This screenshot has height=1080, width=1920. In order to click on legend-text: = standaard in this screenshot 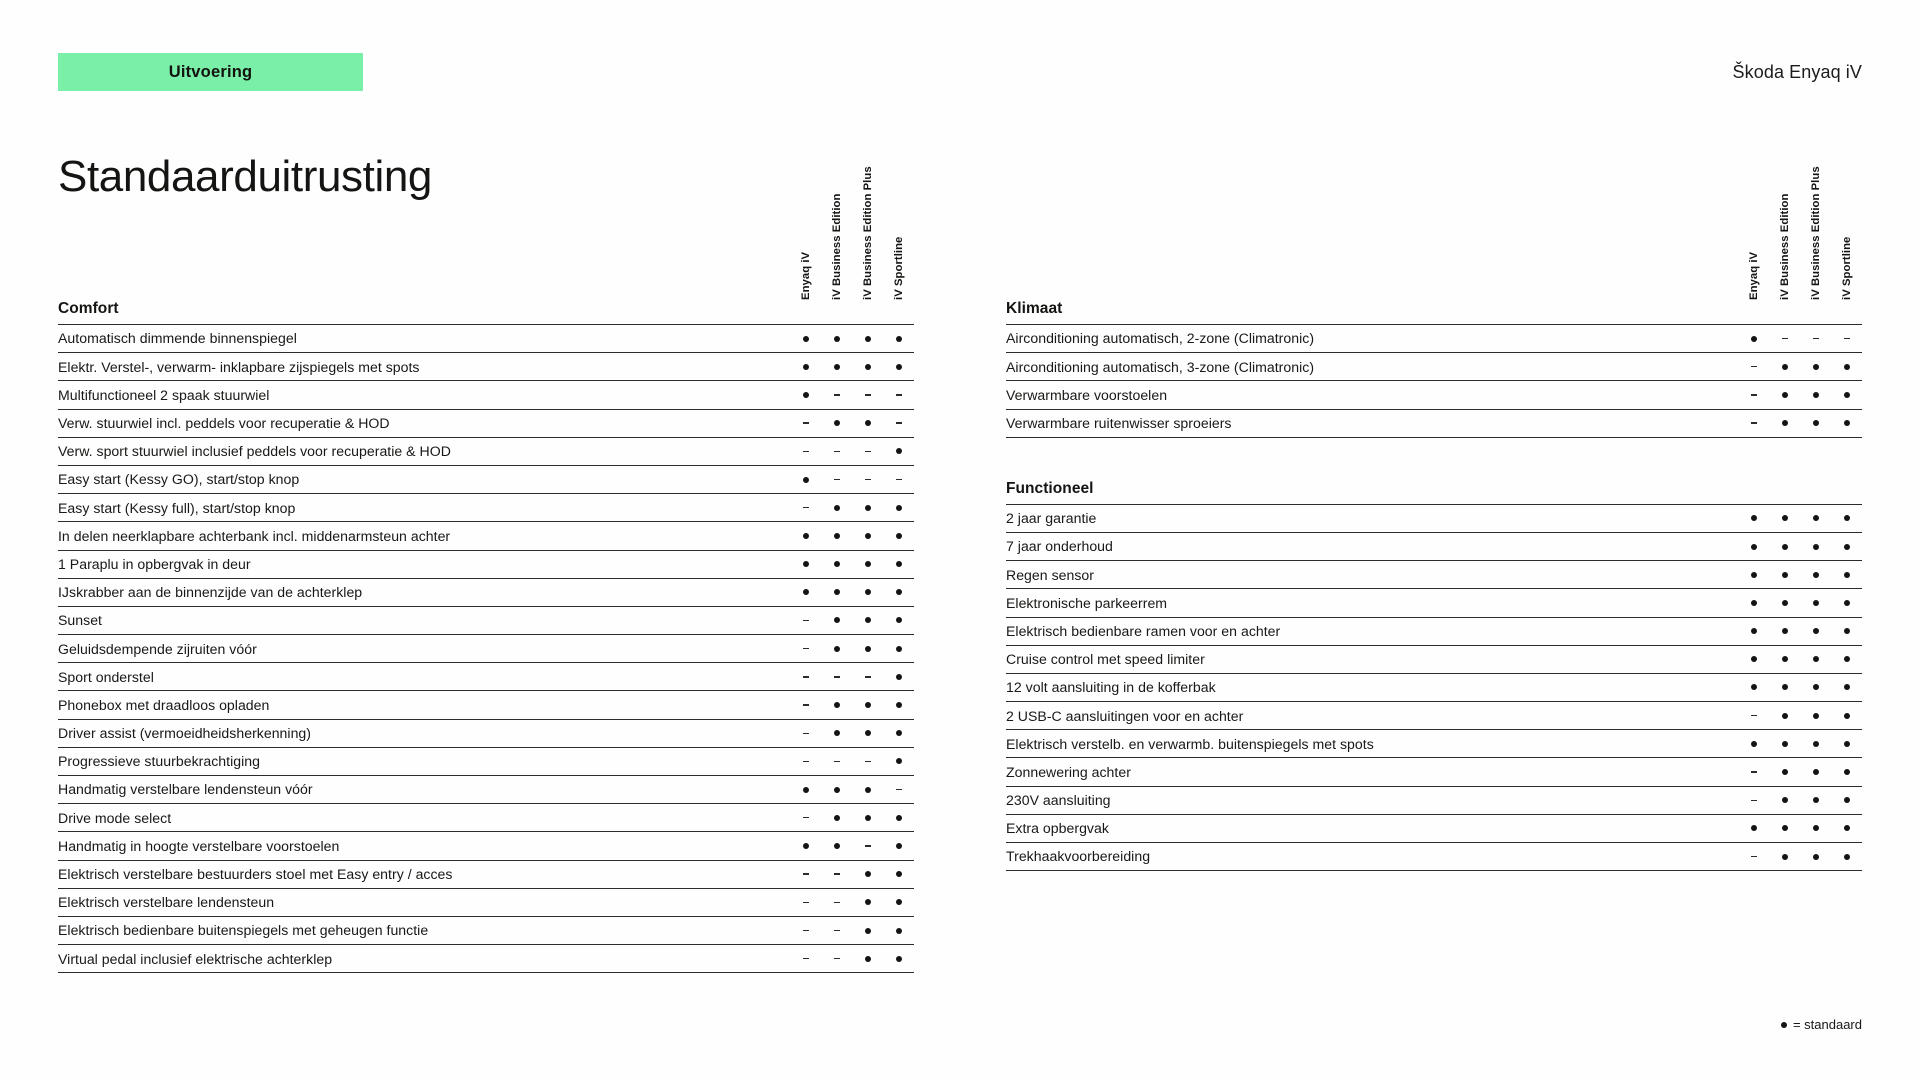, I will do `click(1827, 1024)`.